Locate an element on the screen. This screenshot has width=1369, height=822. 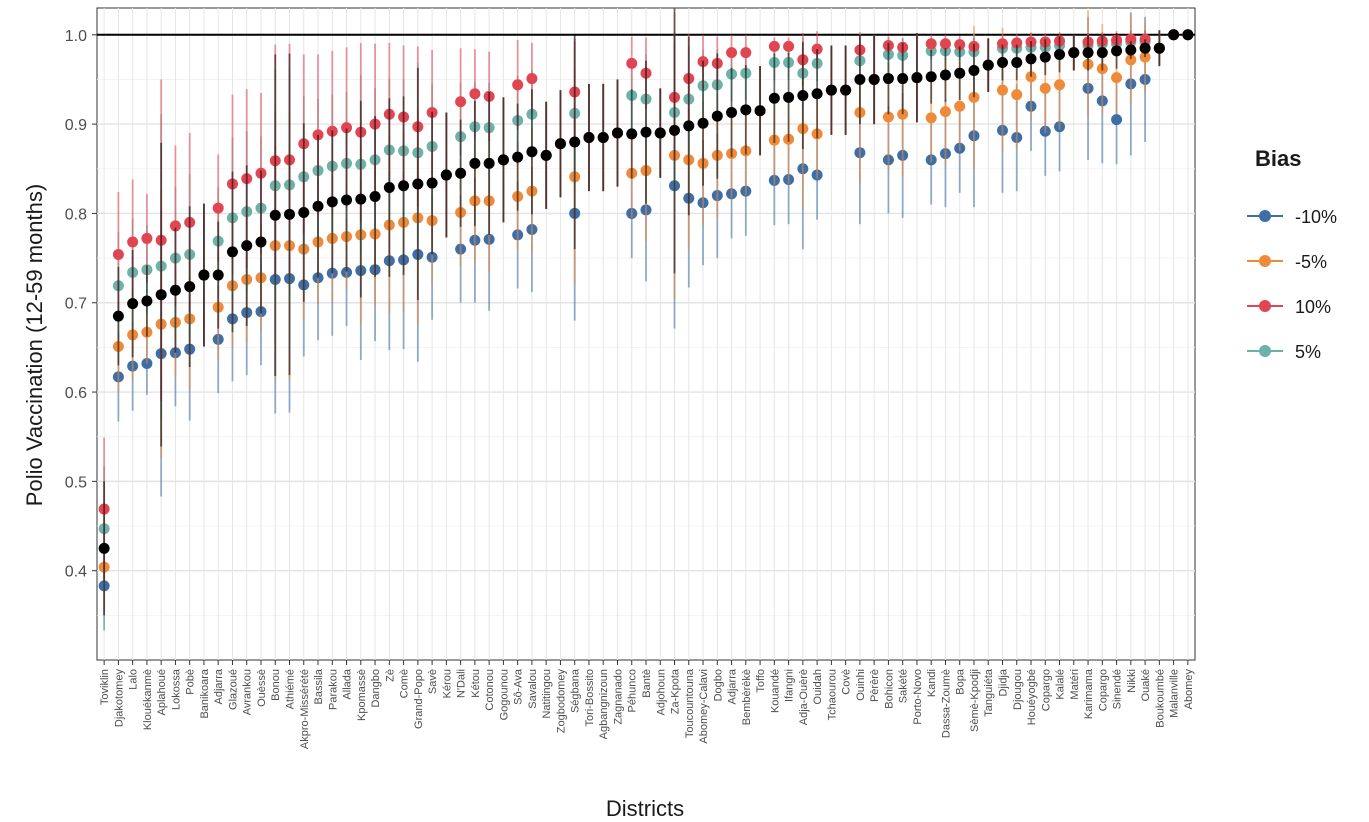
x-tick-label: Athiémé is located at coordinates (291, 689).